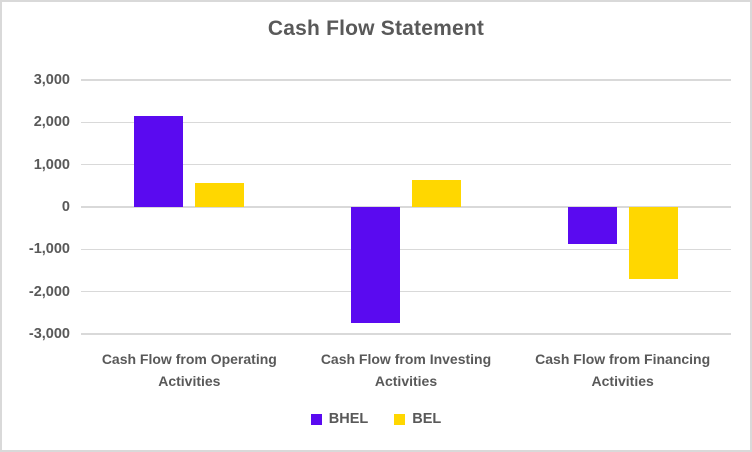 This screenshot has width=752, height=452. What do you see at coordinates (406, 249) in the screenshot?
I see `gridline--1,000` at bounding box center [406, 249].